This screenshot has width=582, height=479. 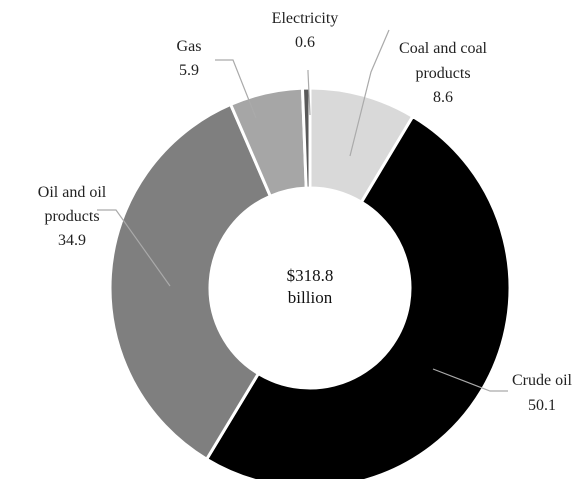 What do you see at coordinates (443, 48) in the screenshot?
I see `slice-label-coal-and-coal-products: Coal and coal` at bounding box center [443, 48].